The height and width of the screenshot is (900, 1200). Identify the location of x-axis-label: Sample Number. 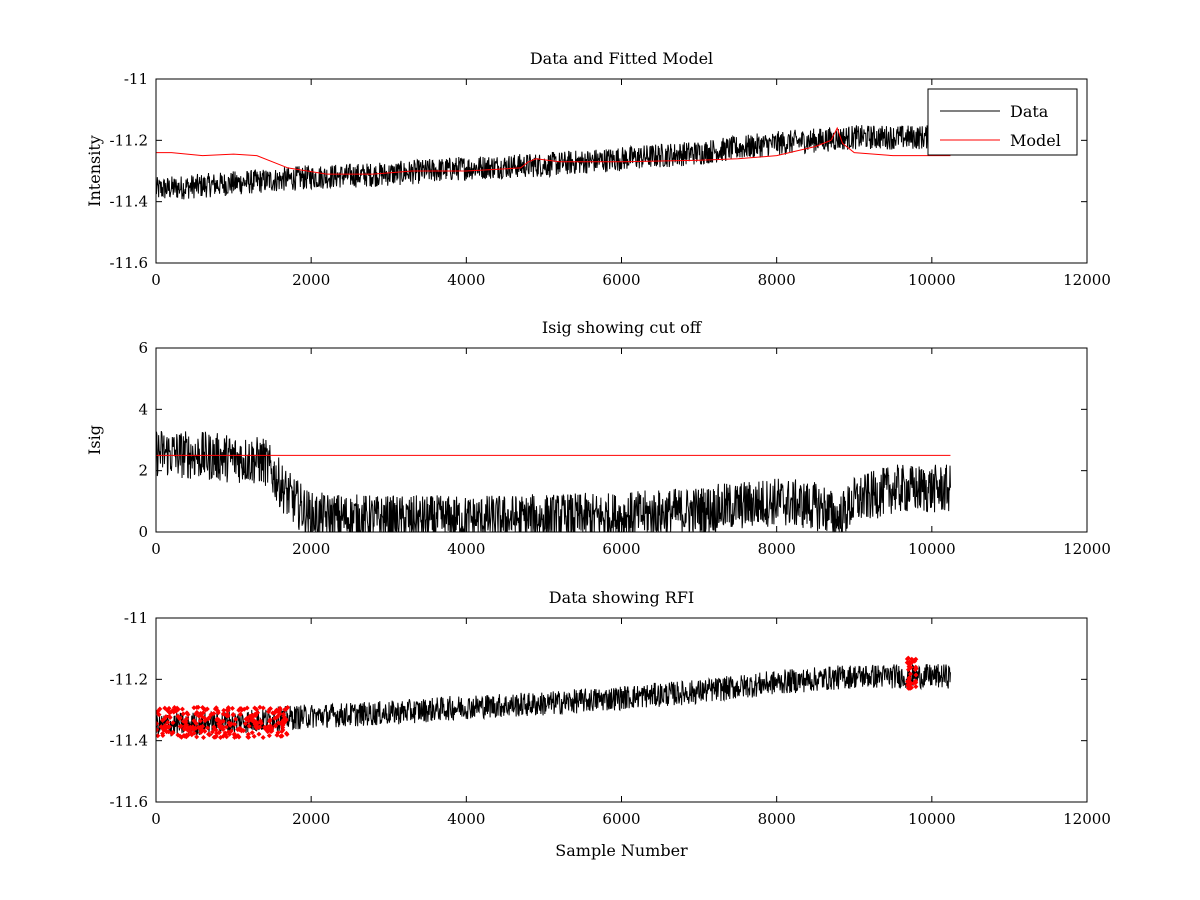
(621, 850).